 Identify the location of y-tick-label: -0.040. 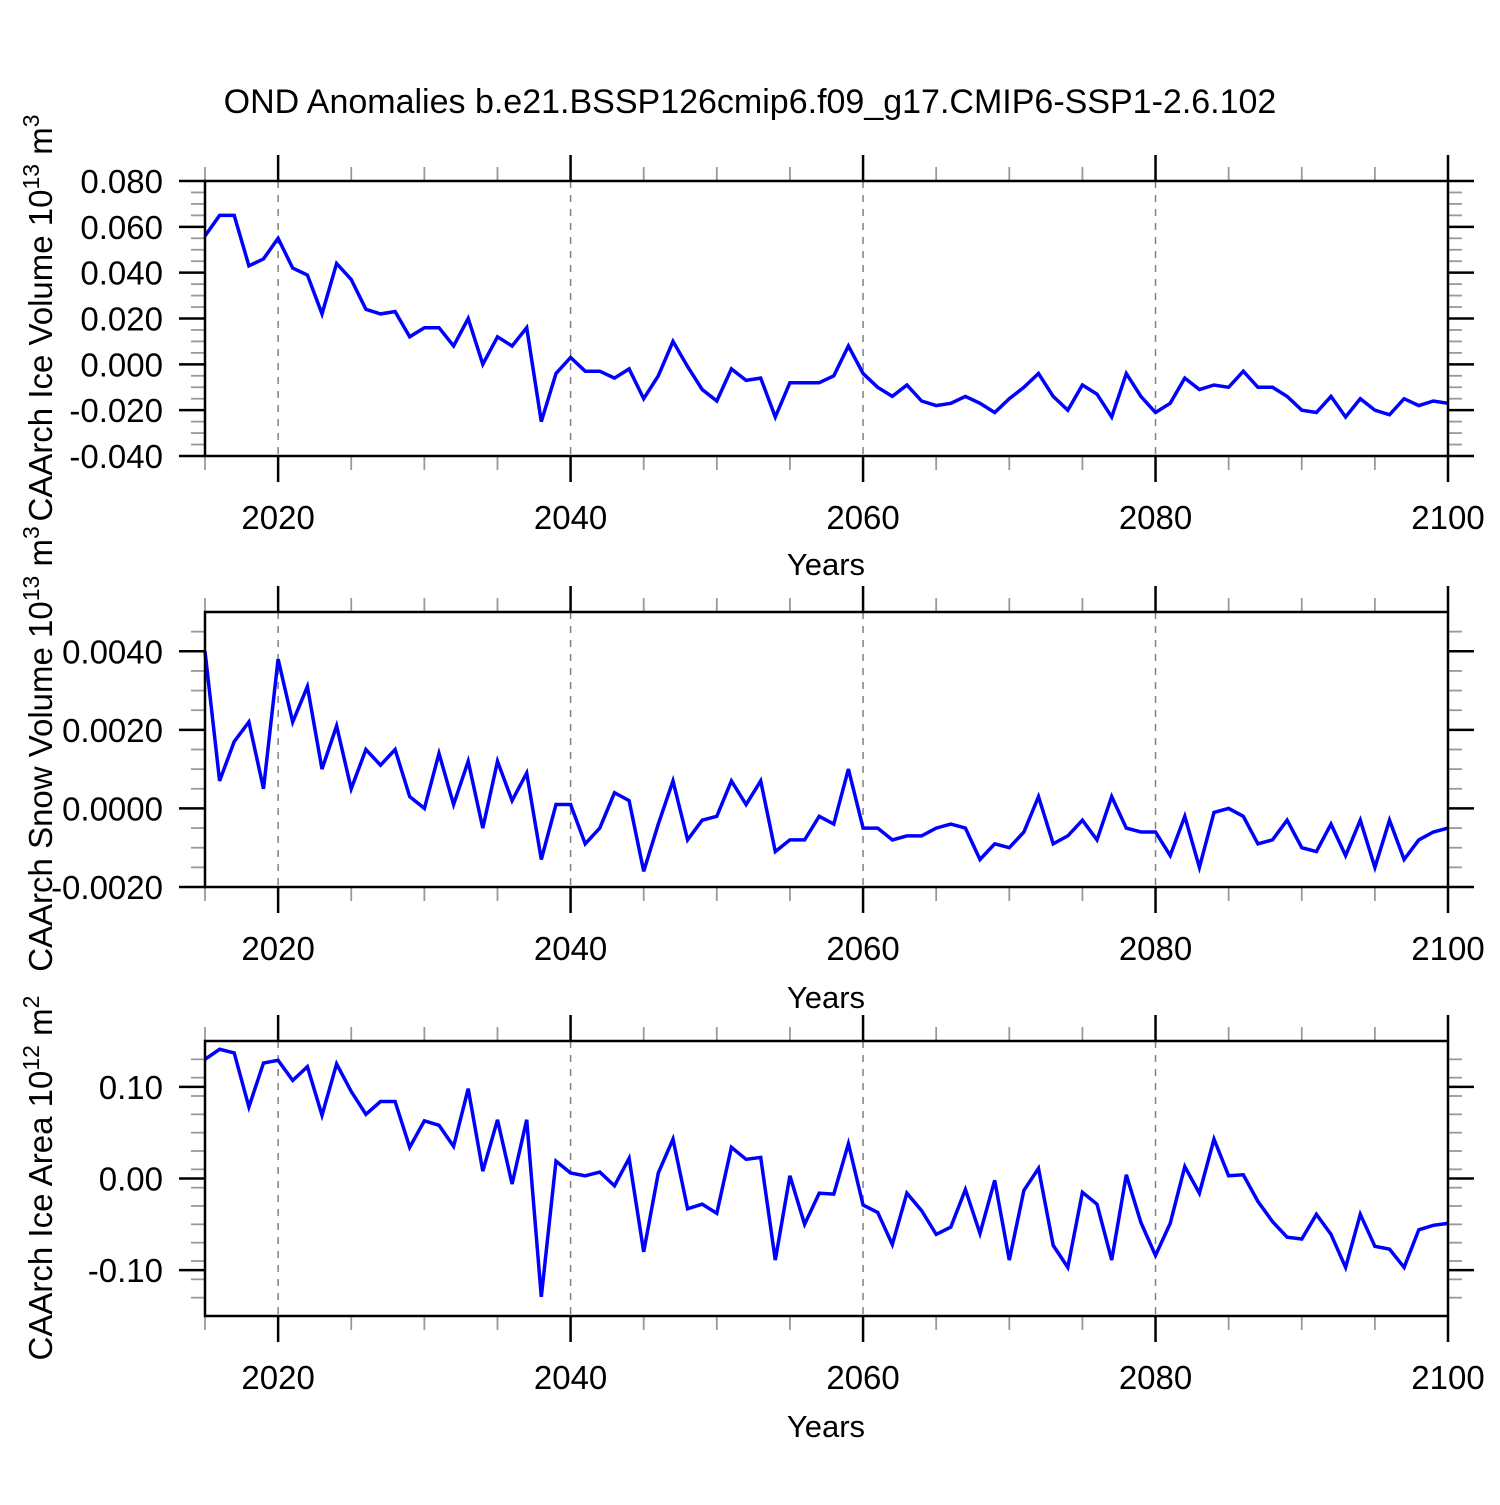
(116, 456).